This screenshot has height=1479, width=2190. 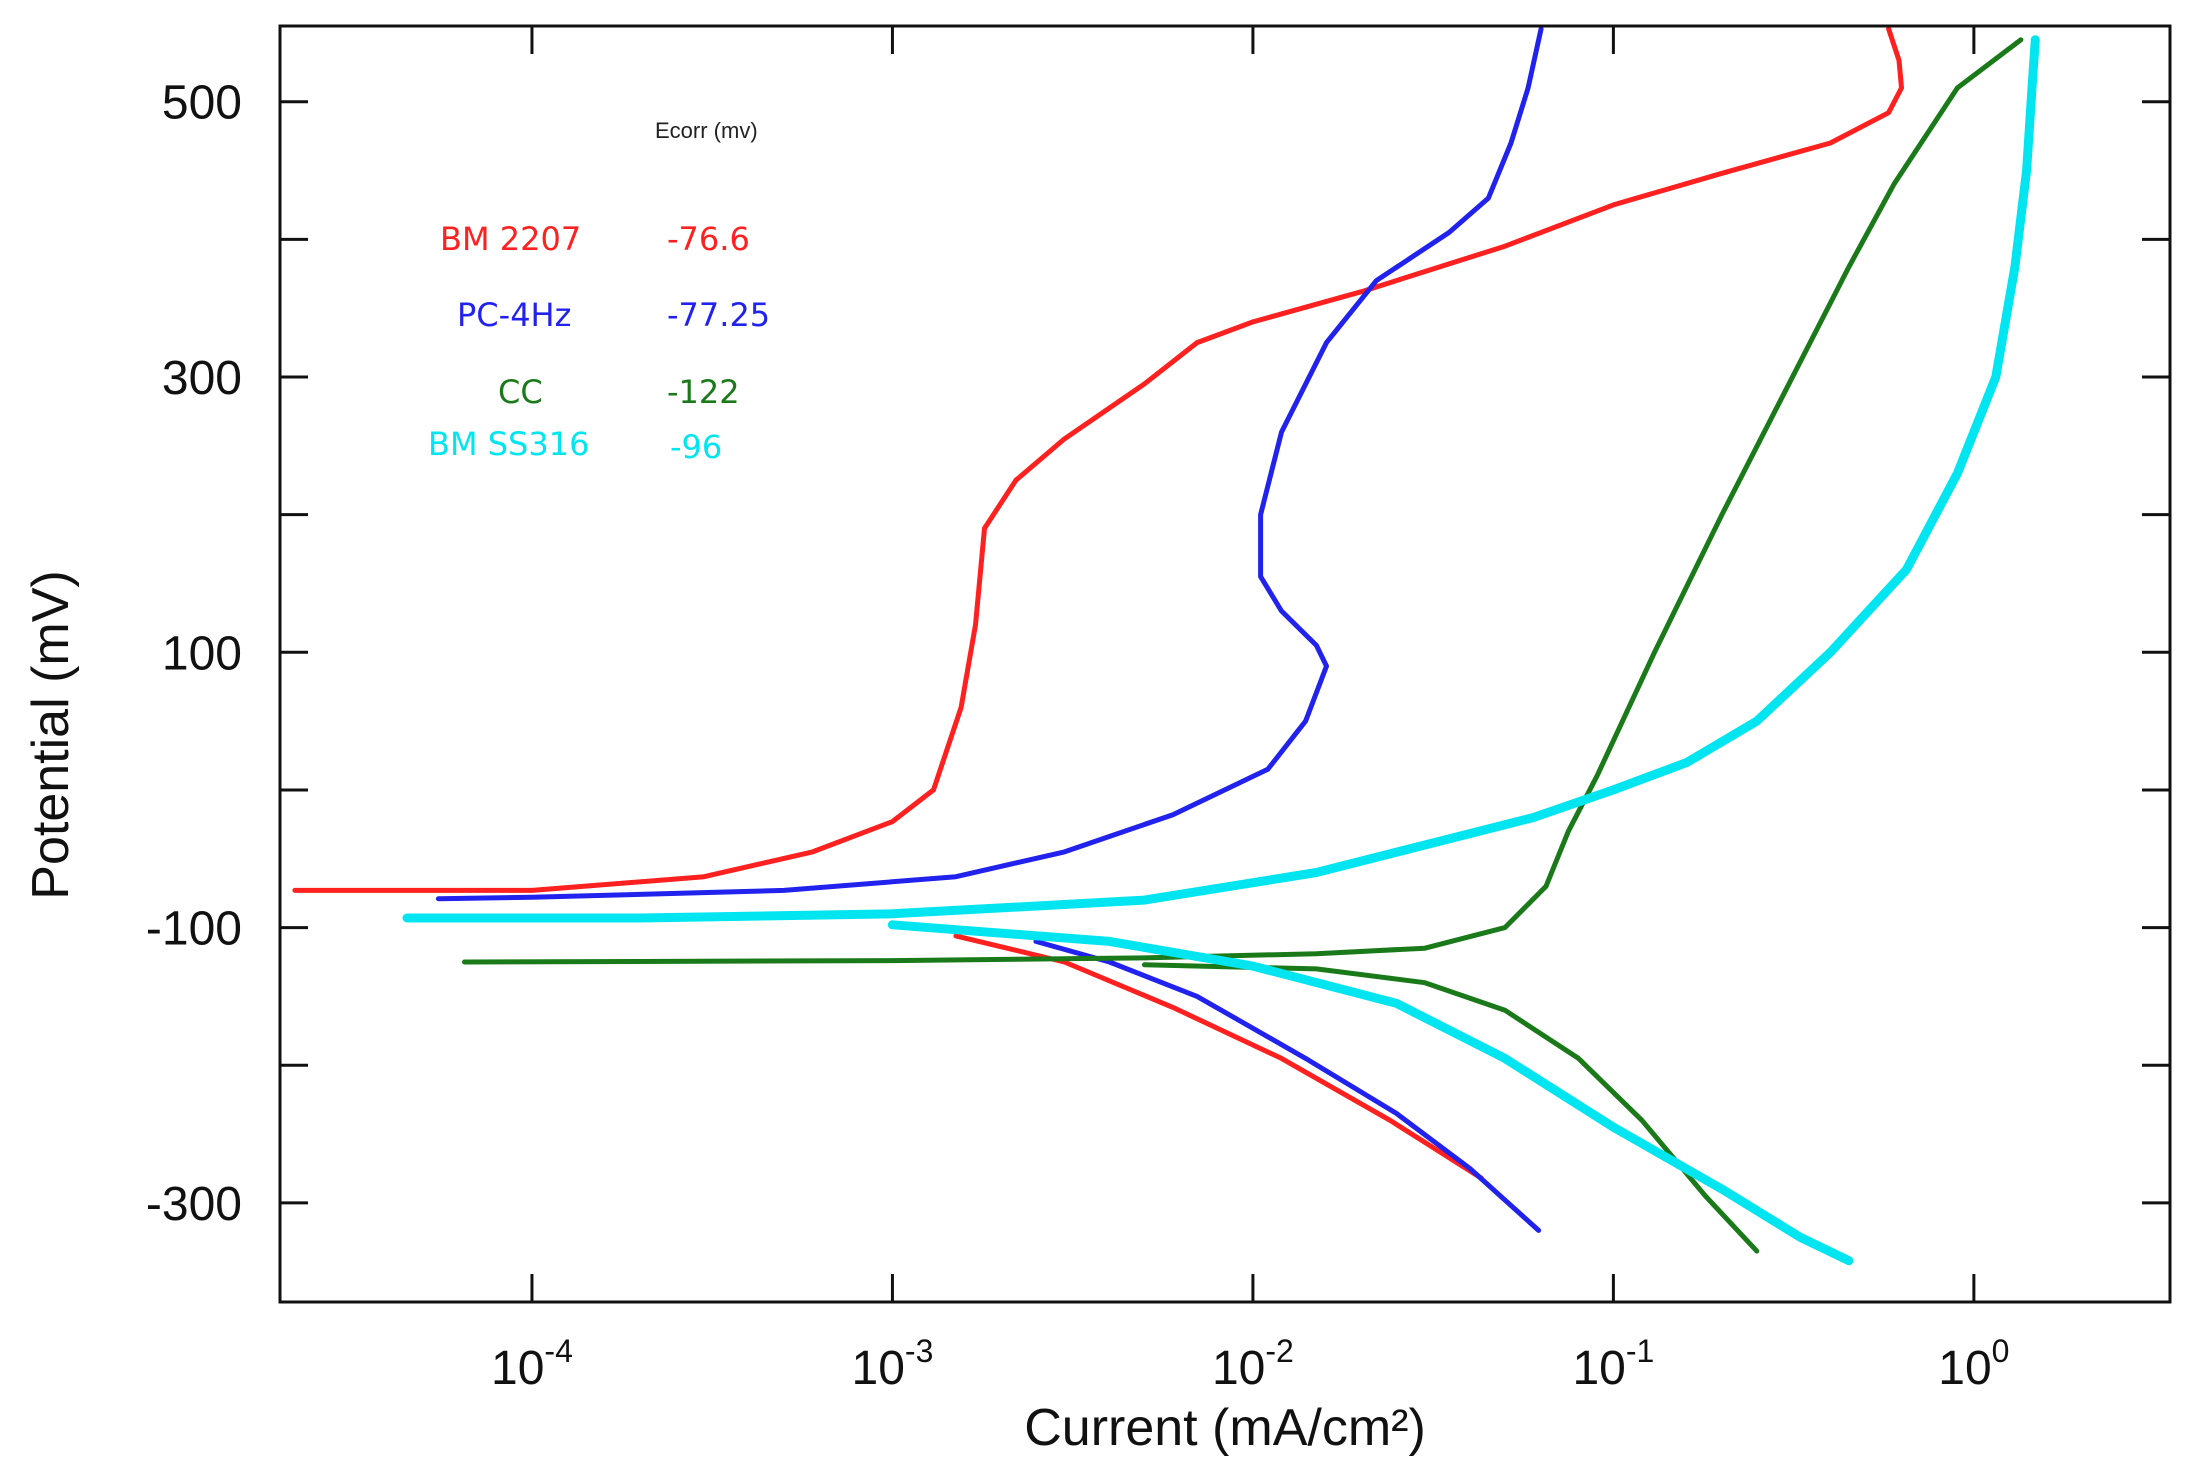 What do you see at coordinates (706, 130) in the screenshot?
I see `legend-title: Ecorr (mv)` at bounding box center [706, 130].